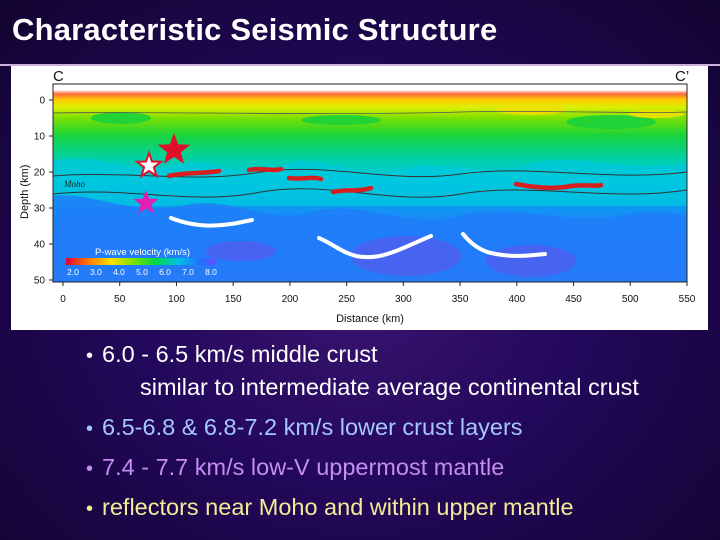 This screenshot has height=540, width=720. What do you see at coordinates (255, 29) in the screenshot?
I see `slide-title: Characteristic Seismic Structure` at bounding box center [255, 29].